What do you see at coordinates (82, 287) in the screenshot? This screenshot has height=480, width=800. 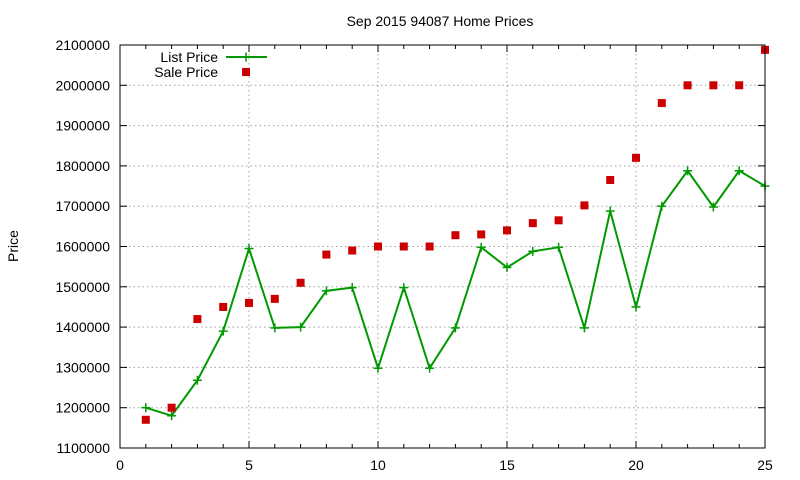 I see `y-tick-label: 1500000` at bounding box center [82, 287].